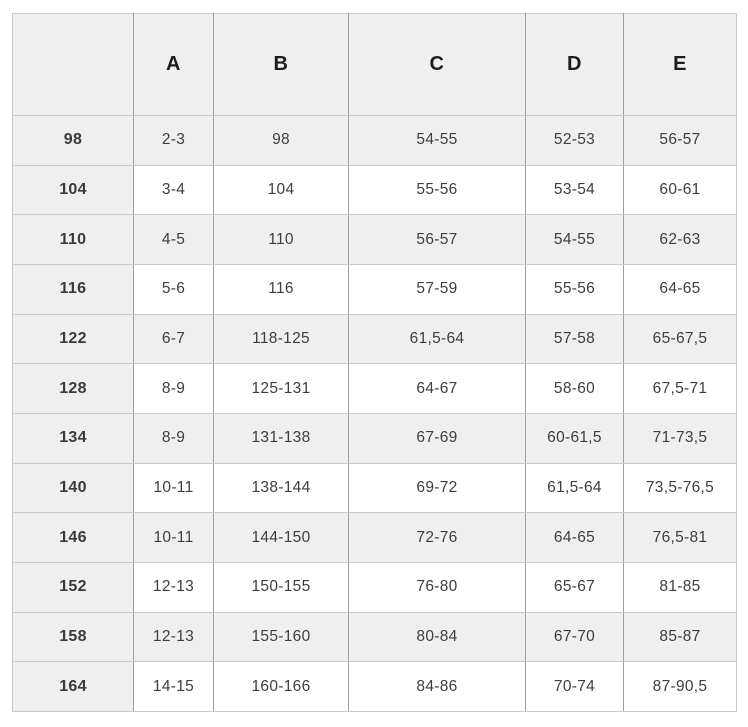  Describe the element at coordinates (173, 190) in the screenshot. I see `value-cell: 3-4` at that location.